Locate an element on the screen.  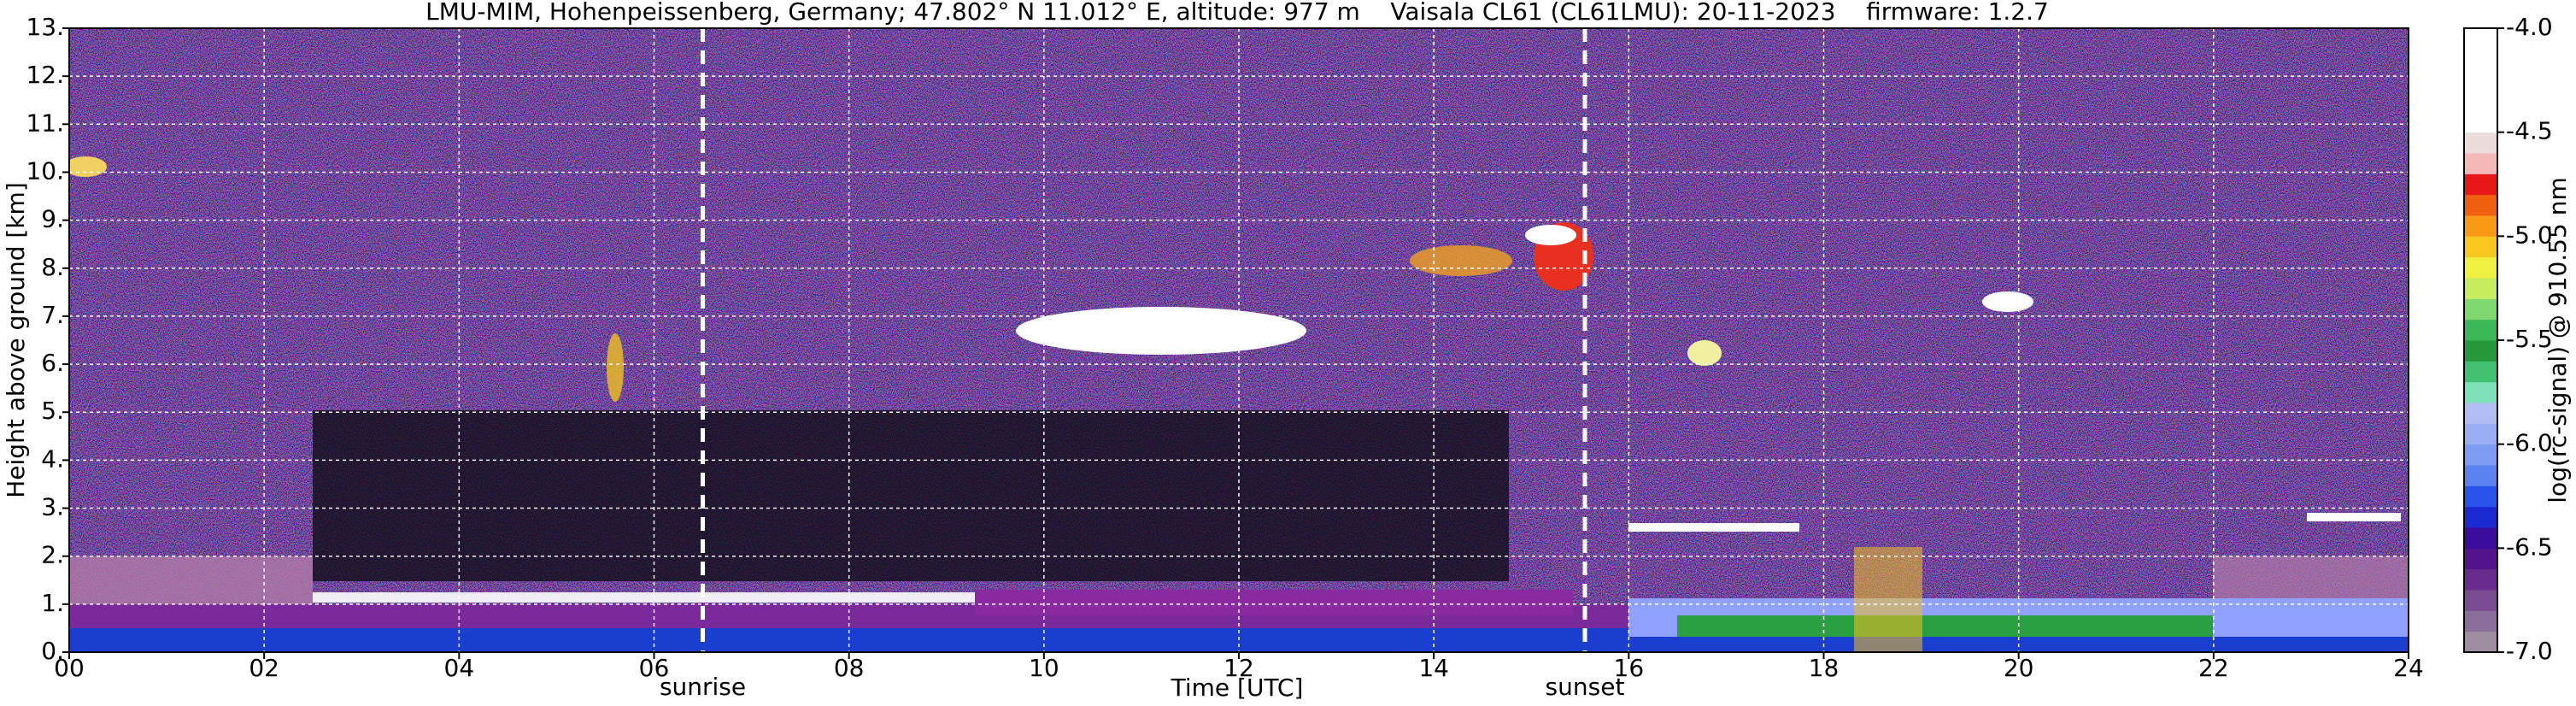
x-tick-label: 18 is located at coordinates (1824, 668).